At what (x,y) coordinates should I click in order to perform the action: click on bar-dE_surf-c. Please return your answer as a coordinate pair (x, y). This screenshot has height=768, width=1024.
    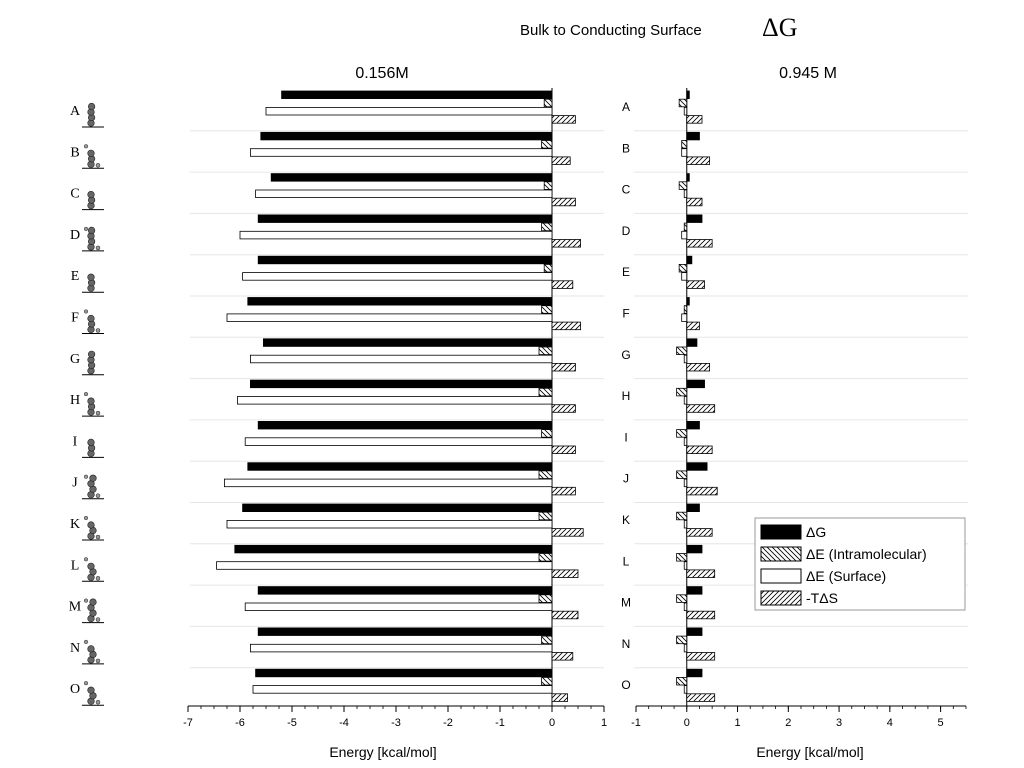
    Looking at the image, I should click on (404, 193).